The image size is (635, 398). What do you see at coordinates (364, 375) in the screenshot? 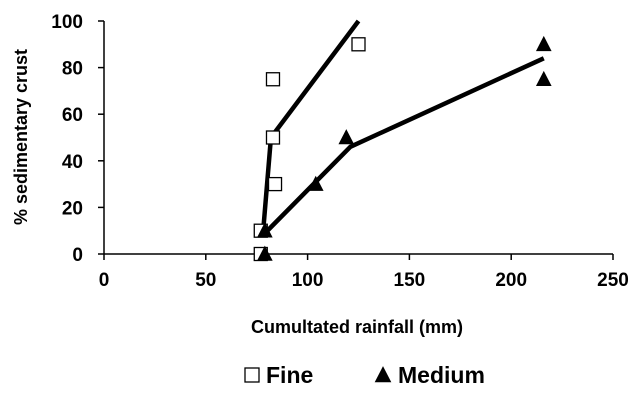
I see `legend: Fine Medium` at bounding box center [364, 375].